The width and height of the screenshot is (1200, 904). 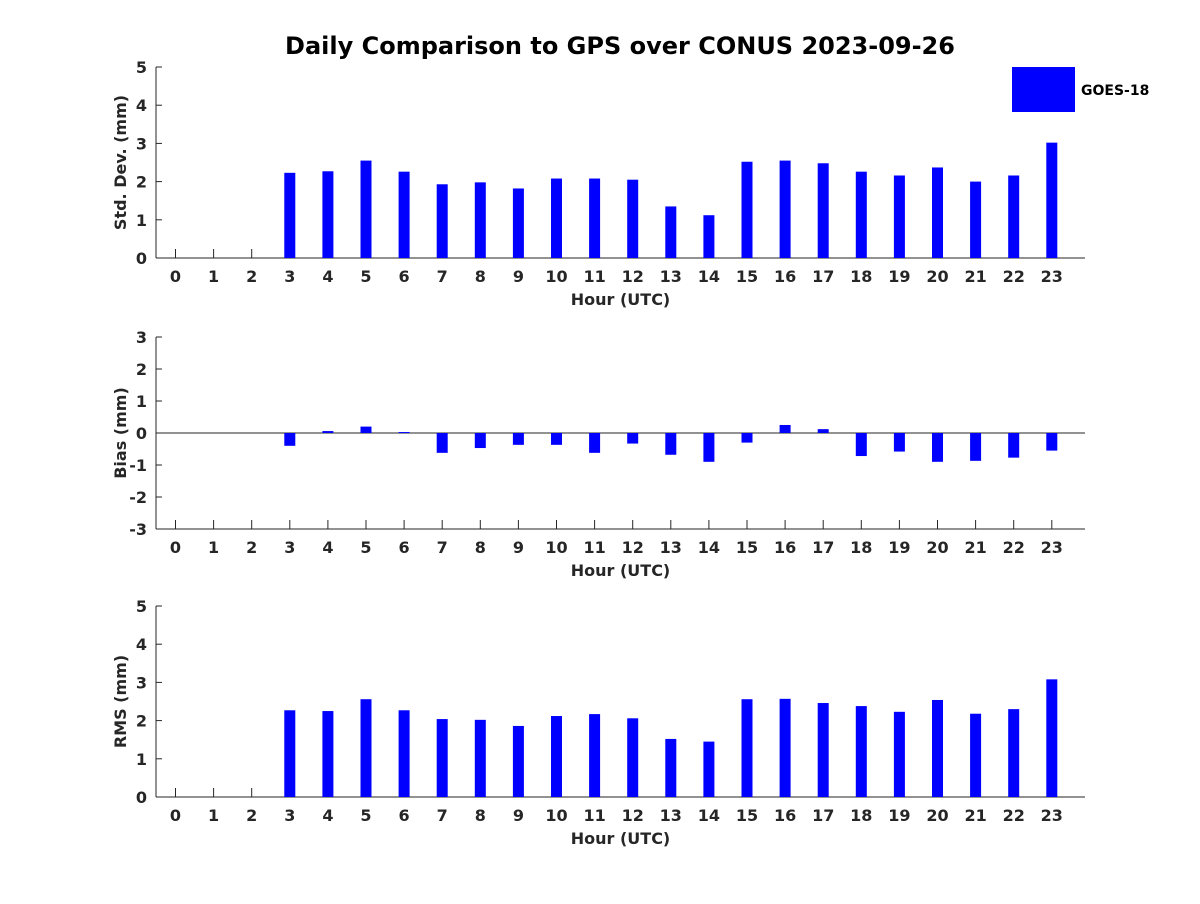 What do you see at coordinates (1043, 89) in the screenshot?
I see `legend-swatch` at bounding box center [1043, 89].